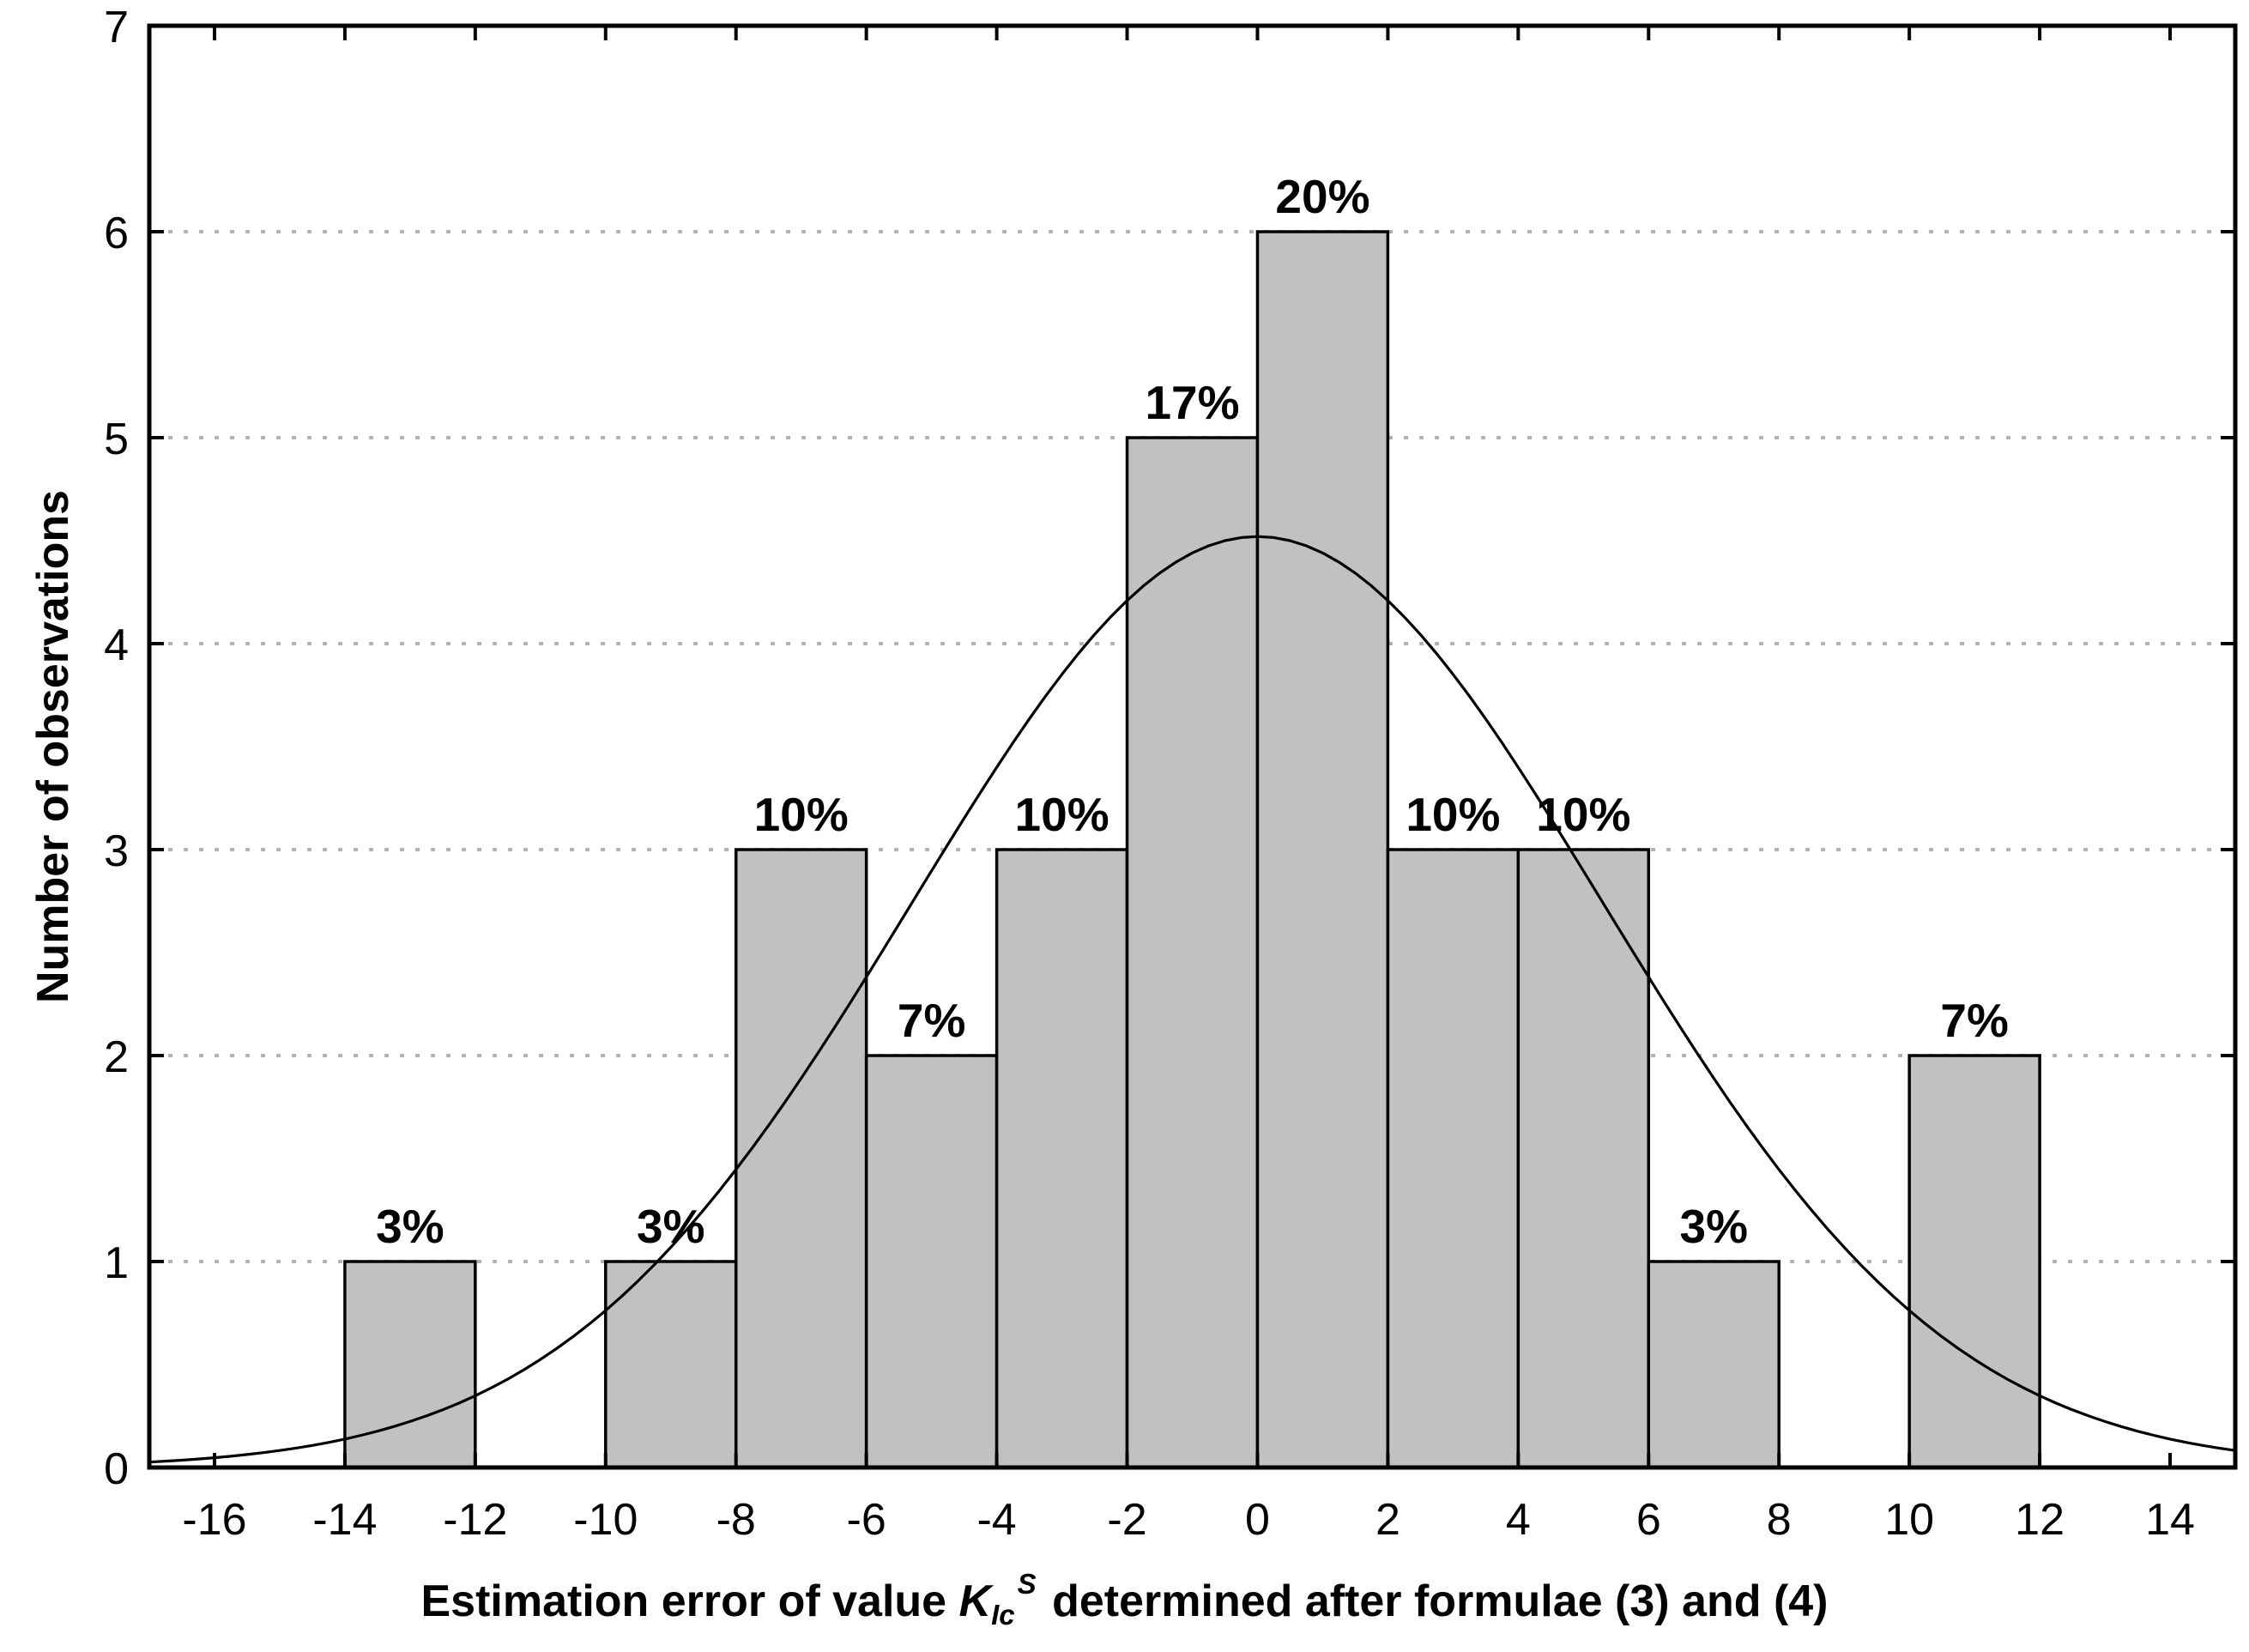 Image resolution: width=2249 pixels, height=1652 pixels. Describe the element at coordinates (410, 1226) in the screenshot. I see `bar-percent-label--14-to--12: 3%` at that location.